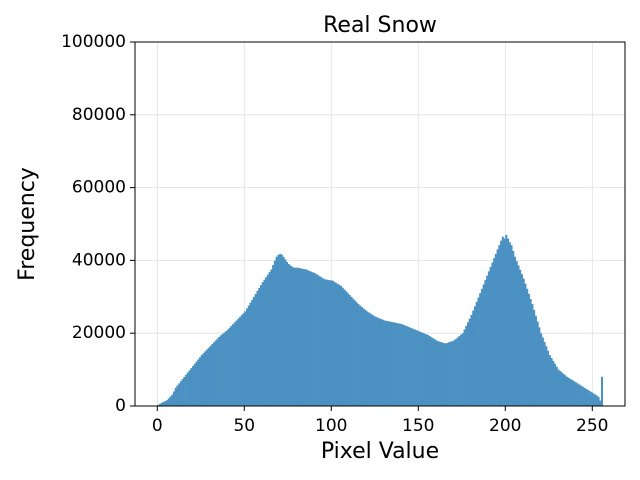  What do you see at coordinates (99, 260) in the screenshot?
I see `y-tick-label: 40000` at bounding box center [99, 260].